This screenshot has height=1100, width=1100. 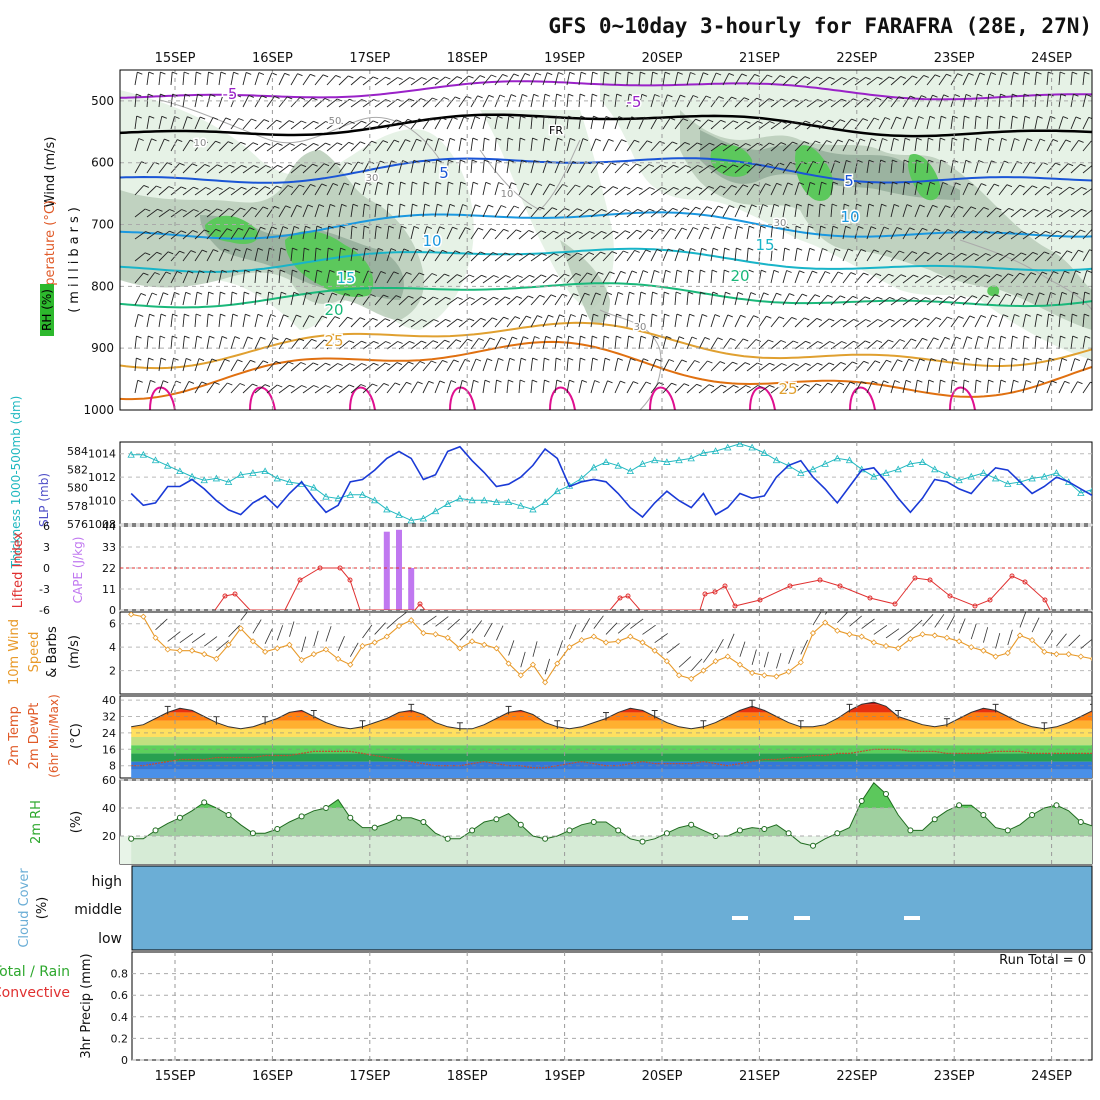 What do you see at coordinates (640, 327) in the screenshot?
I see `contour-label: 30` at bounding box center [640, 327].